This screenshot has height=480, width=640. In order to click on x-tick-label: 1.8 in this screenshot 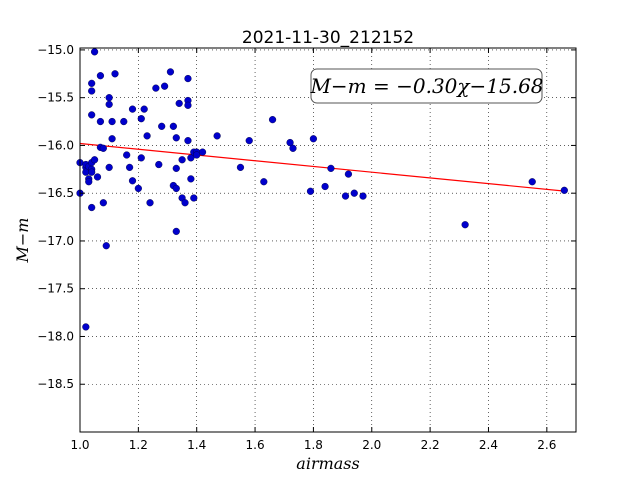, I will do `click(313, 445)`.